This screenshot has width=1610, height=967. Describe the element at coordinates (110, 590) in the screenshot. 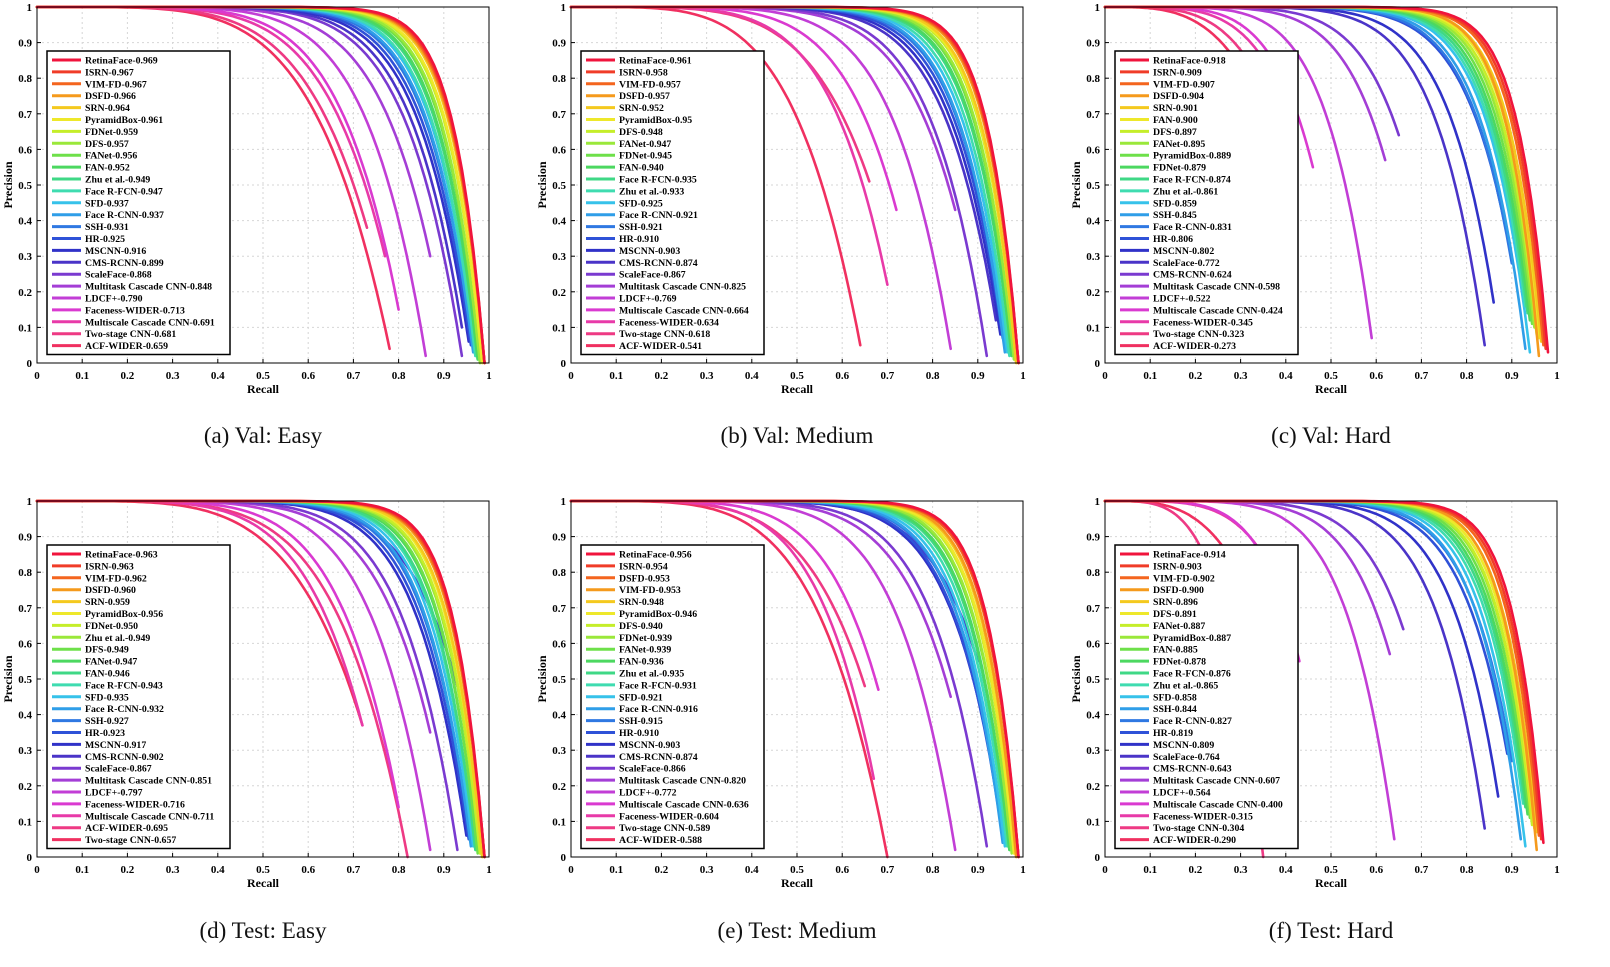

I see `legend-entry: DSFD-0.960` at that location.